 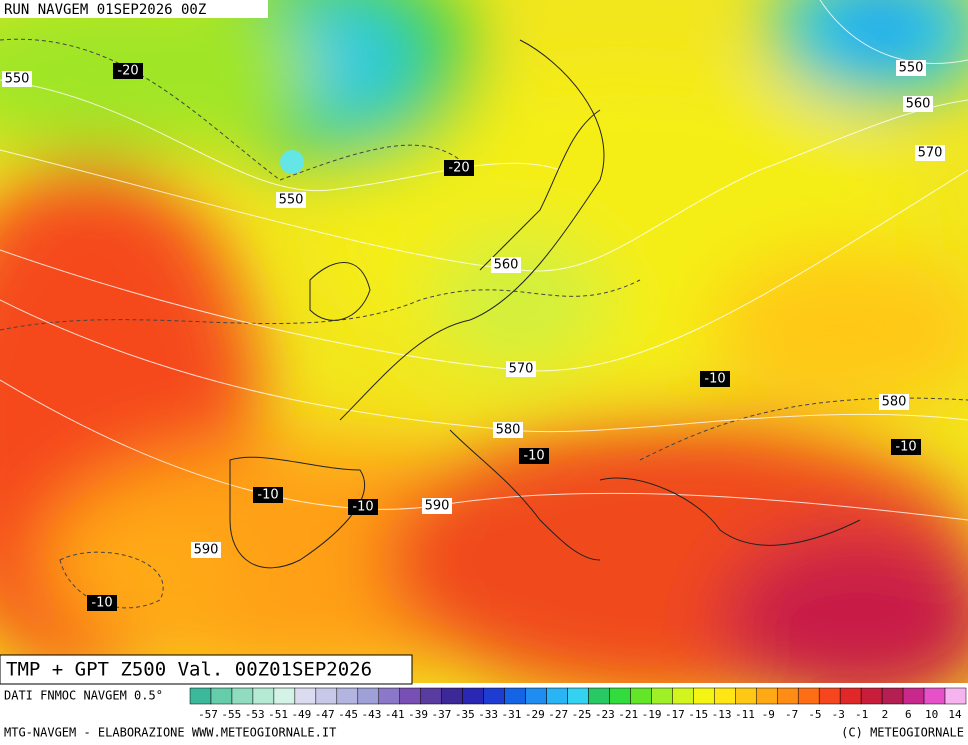 I want to click on colorbar-label: -23, so click(x=605, y=714).